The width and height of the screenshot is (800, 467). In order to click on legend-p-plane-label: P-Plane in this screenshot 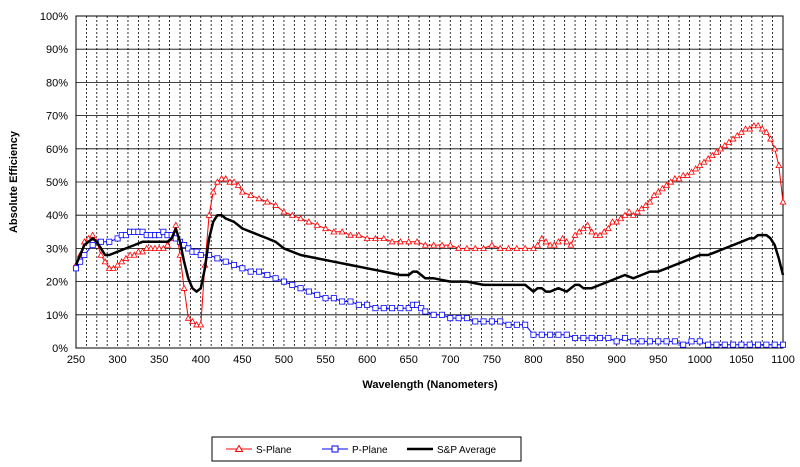, I will do `click(370, 450)`.